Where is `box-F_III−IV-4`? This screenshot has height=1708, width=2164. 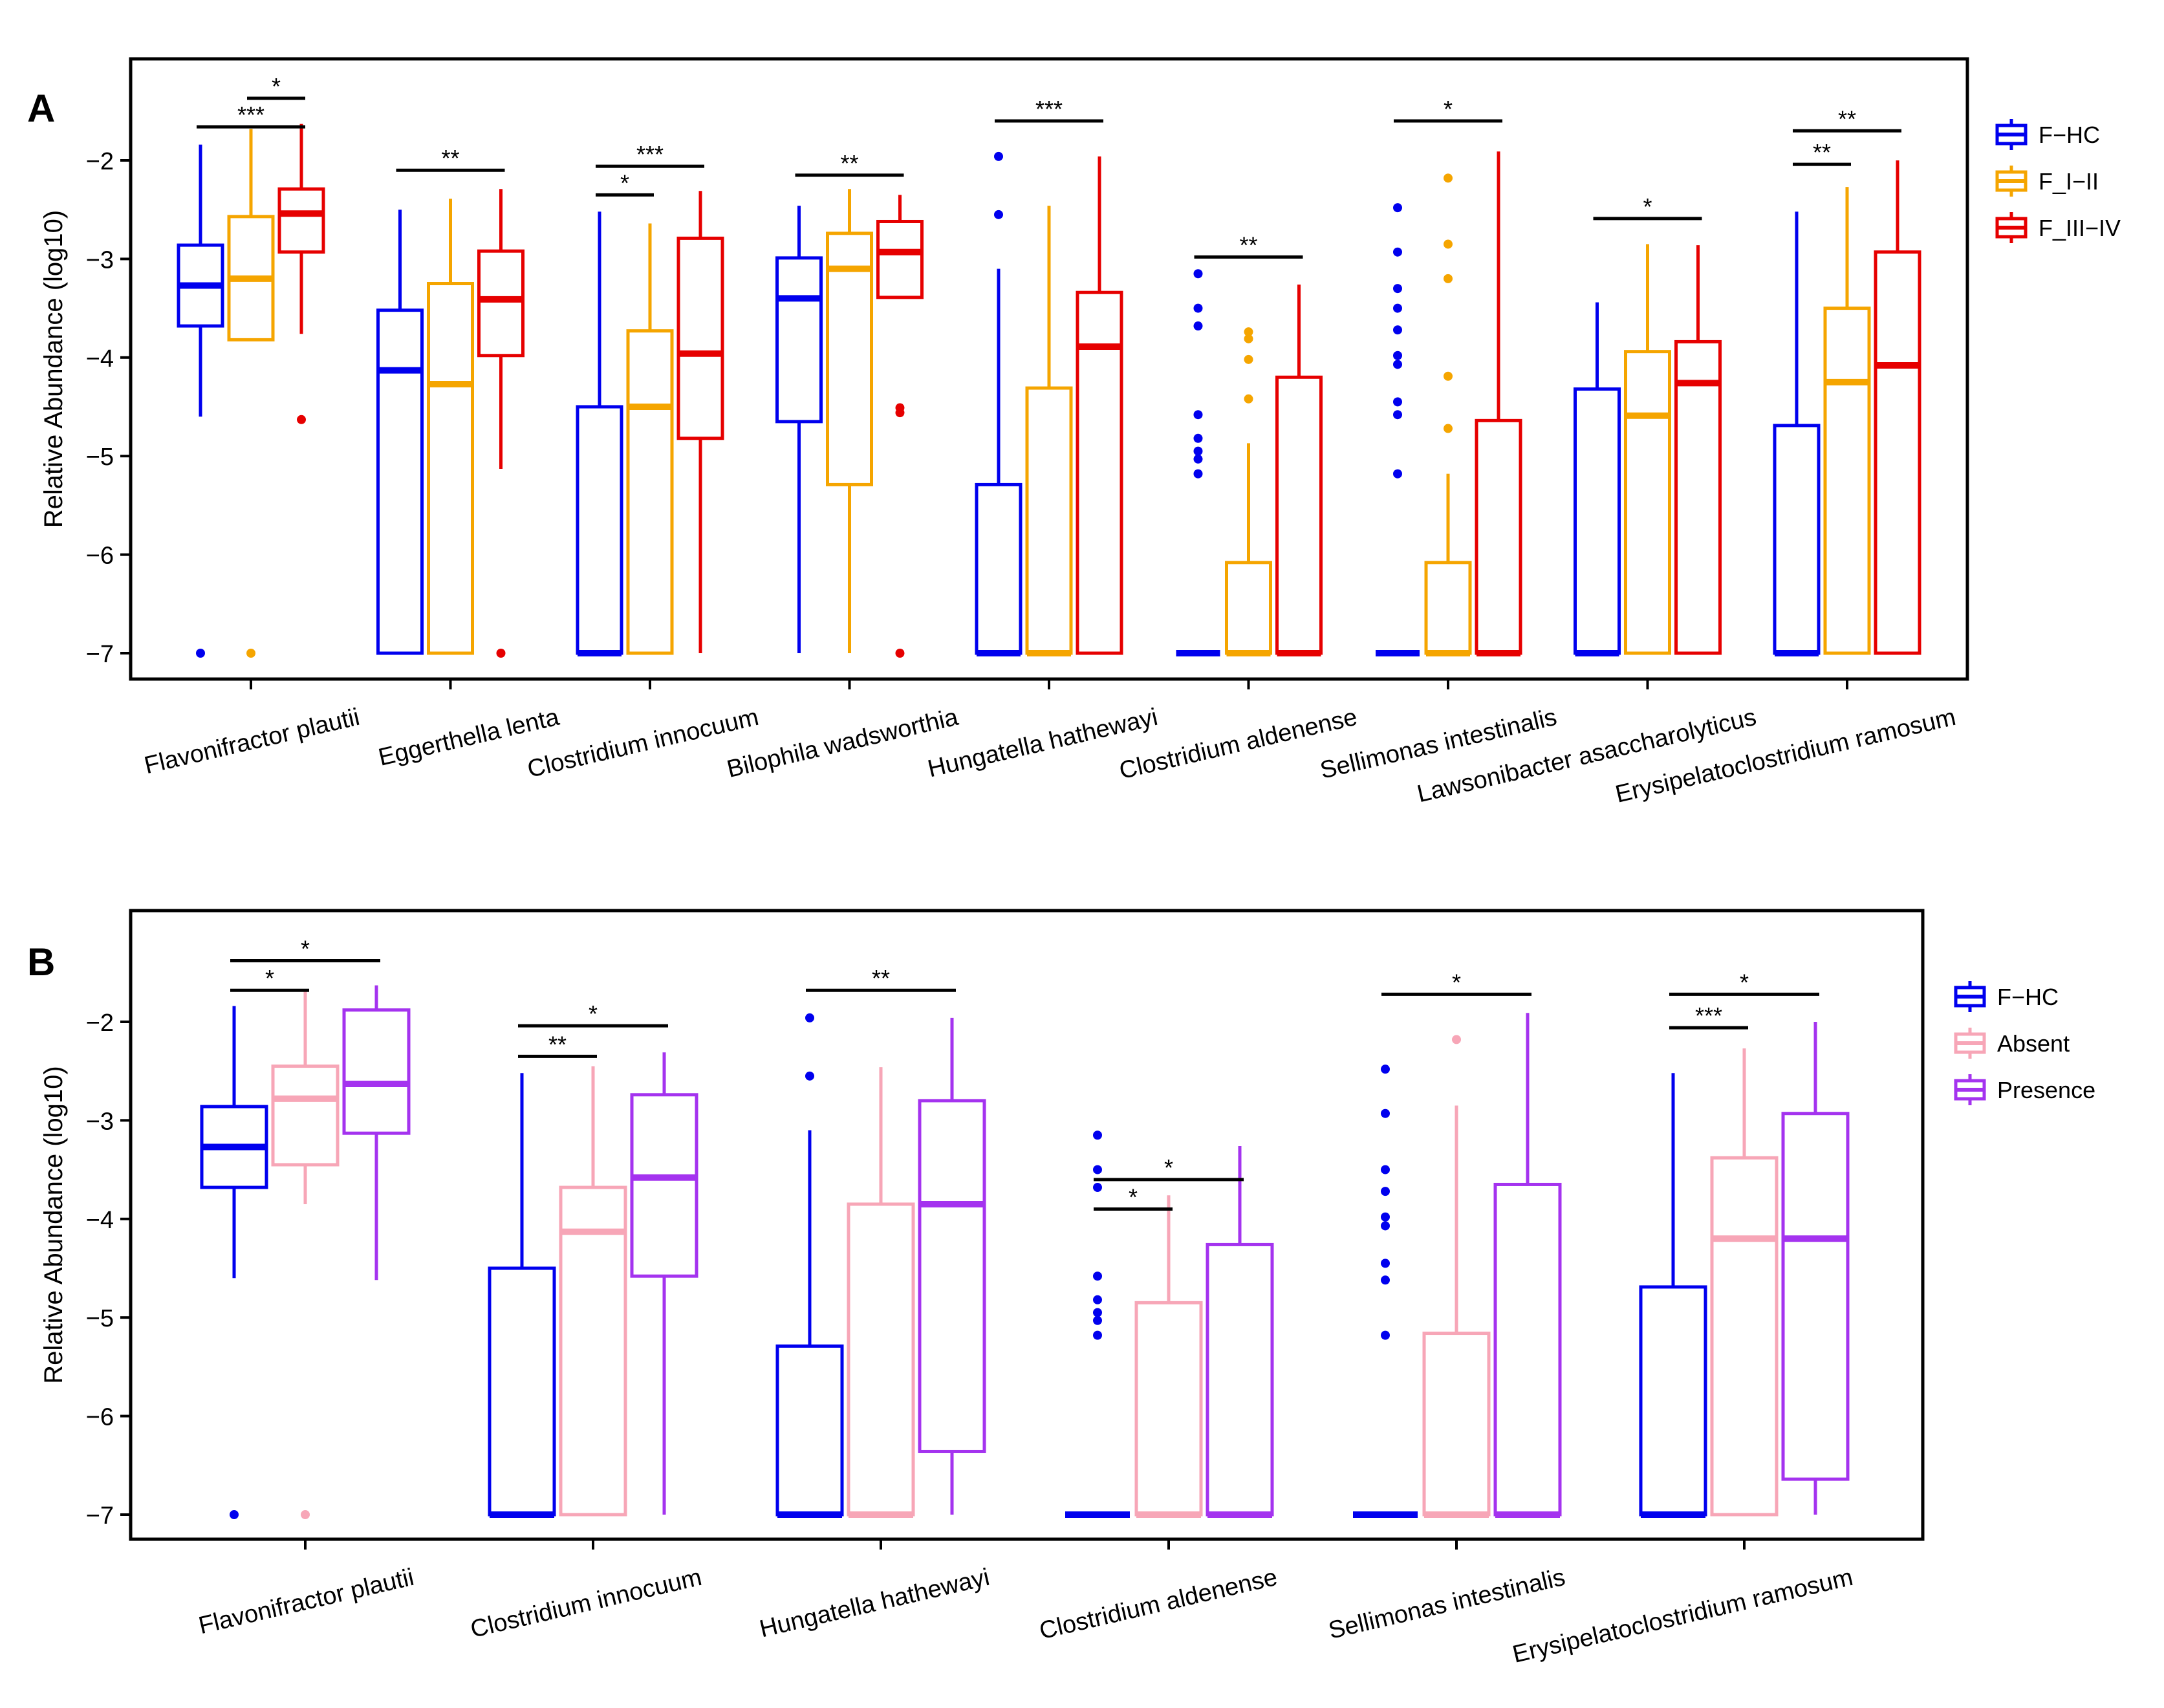 box-F_III−IV-4 is located at coordinates (1099, 405).